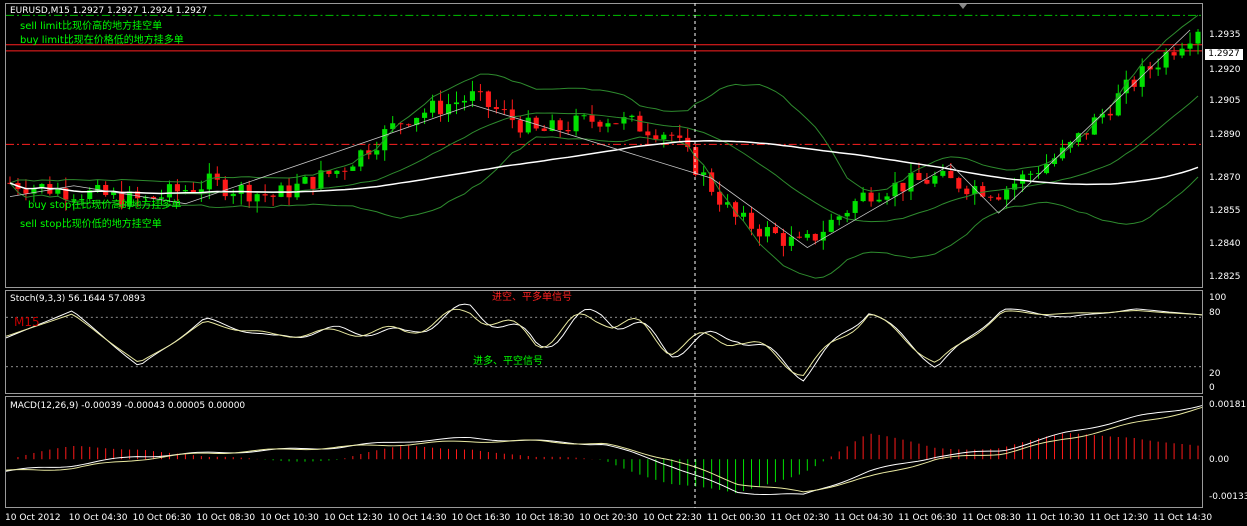 The width and height of the screenshot is (1247, 526). What do you see at coordinates (1225, 35) in the screenshot?
I see `price-tick: 1.2935` at bounding box center [1225, 35].